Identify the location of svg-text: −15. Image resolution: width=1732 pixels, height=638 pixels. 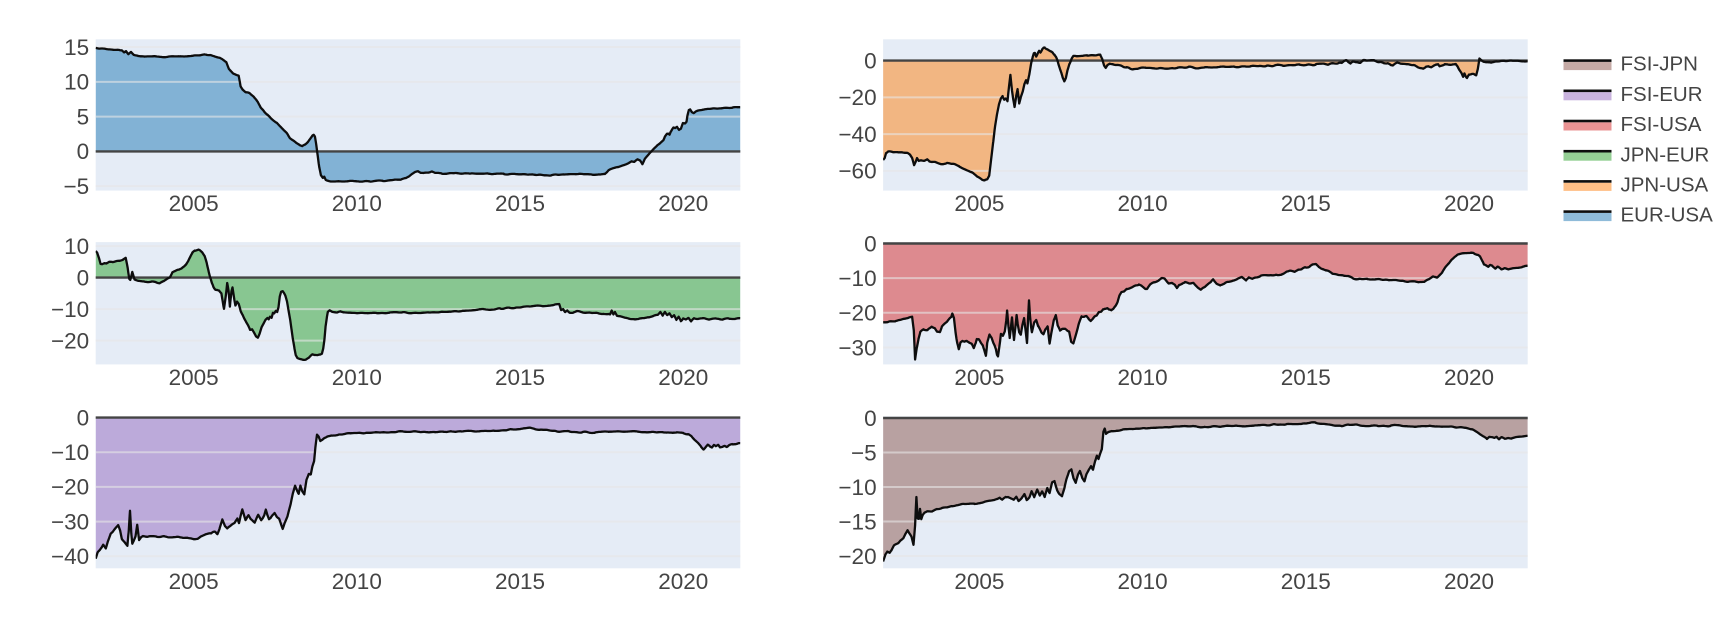
(857, 521).